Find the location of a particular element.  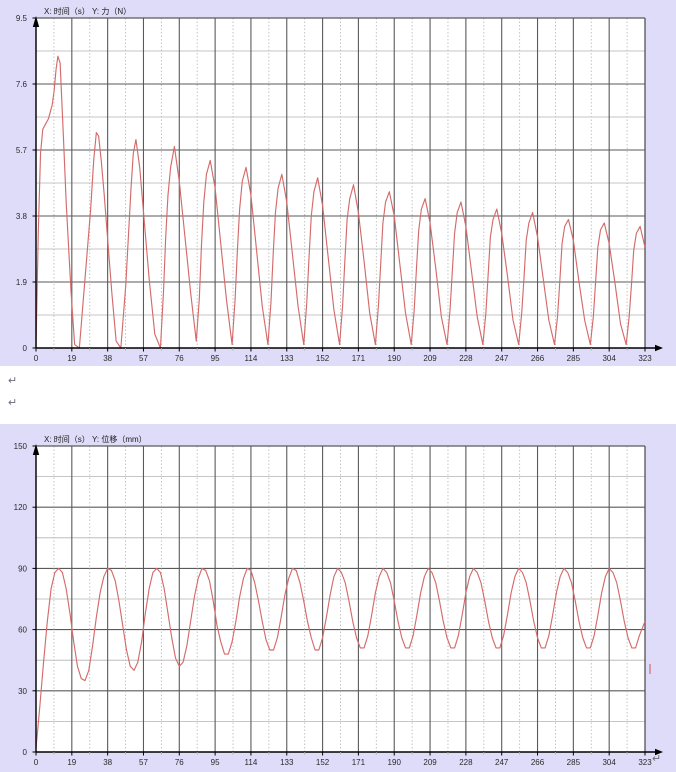

paragraph-mark-2: ↵ is located at coordinates (13, 403).